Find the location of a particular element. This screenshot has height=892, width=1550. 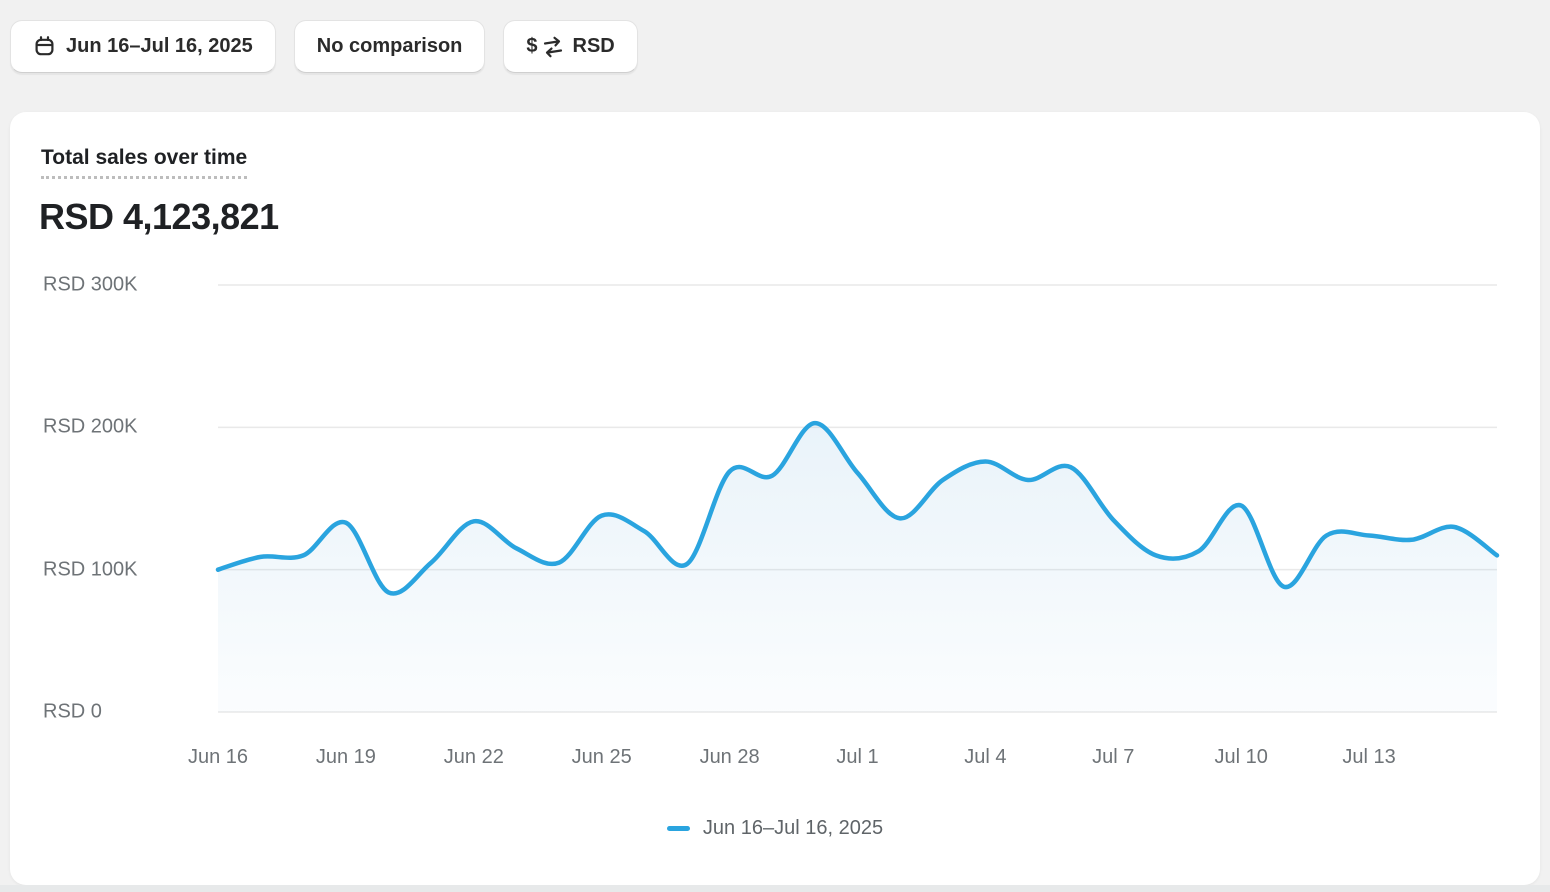

total-sales-value: RSD 4,123,821 is located at coordinates (159, 216).